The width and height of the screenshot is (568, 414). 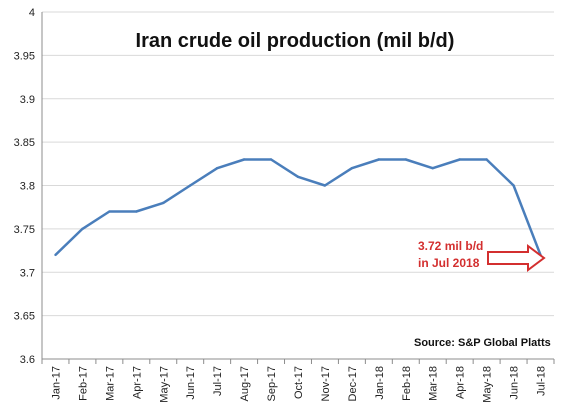 I want to click on x-tick-label: Aug-17, so click(x=245, y=383).